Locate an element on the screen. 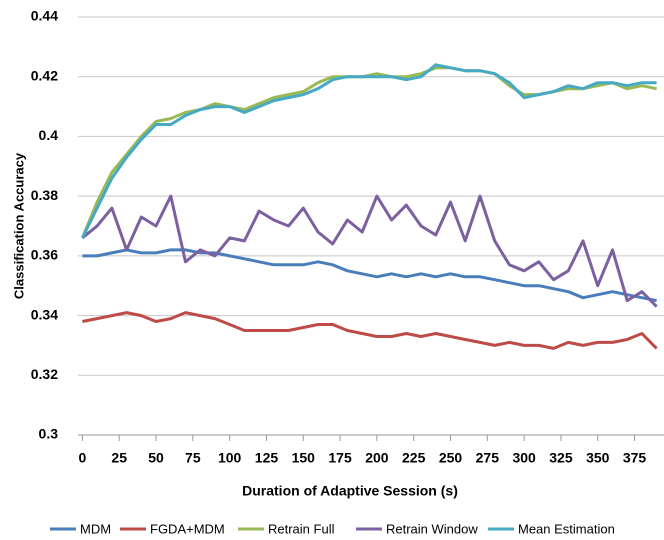  x-tick-label: 200 is located at coordinates (377, 458).